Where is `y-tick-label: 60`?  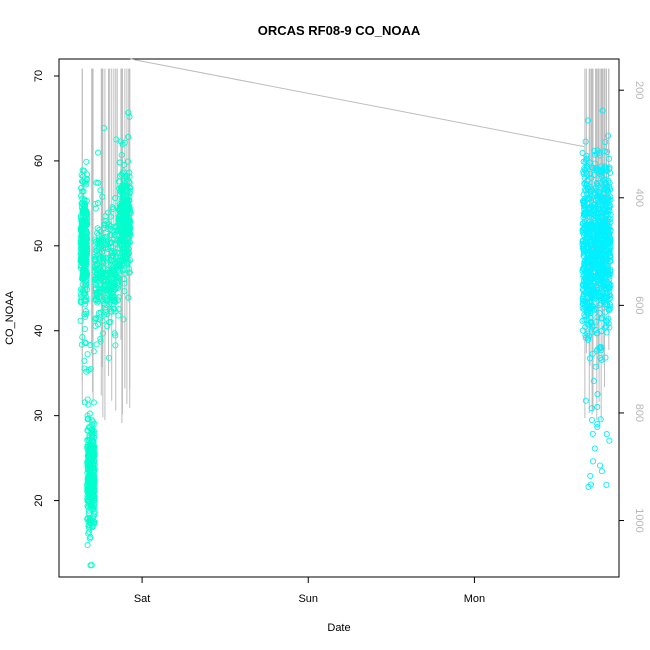 y-tick-label: 60 is located at coordinates (39, 161).